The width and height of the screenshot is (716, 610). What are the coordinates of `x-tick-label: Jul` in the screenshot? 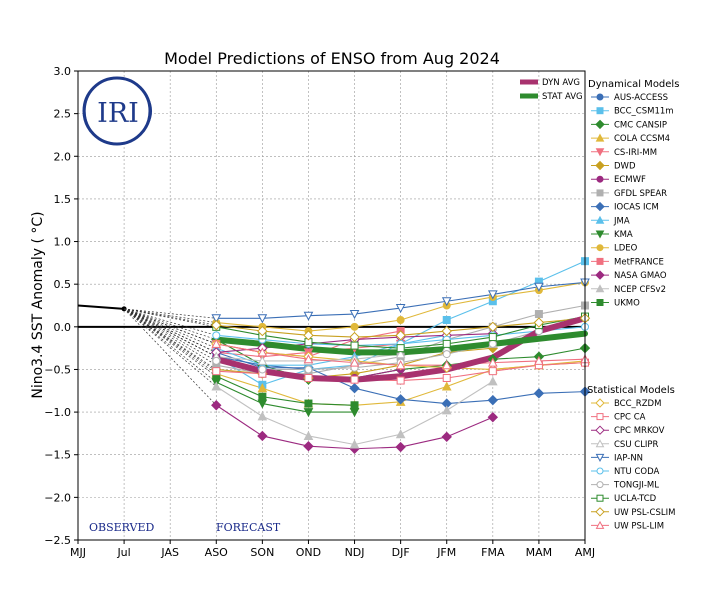 It's located at (123, 552).